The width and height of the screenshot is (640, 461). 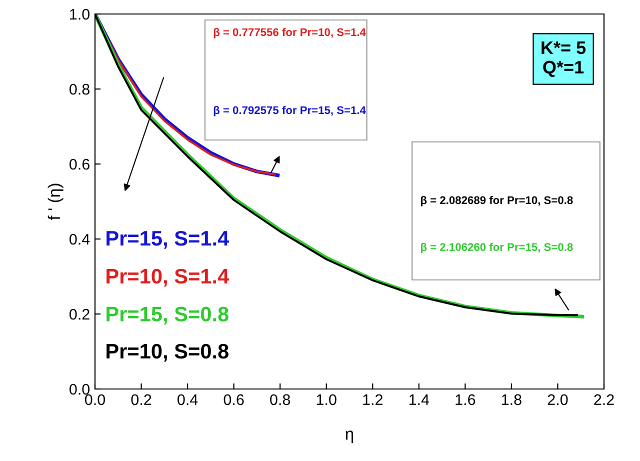 What do you see at coordinates (419, 399) in the screenshot?
I see `x-tick-label: 1.4` at bounding box center [419, 399].